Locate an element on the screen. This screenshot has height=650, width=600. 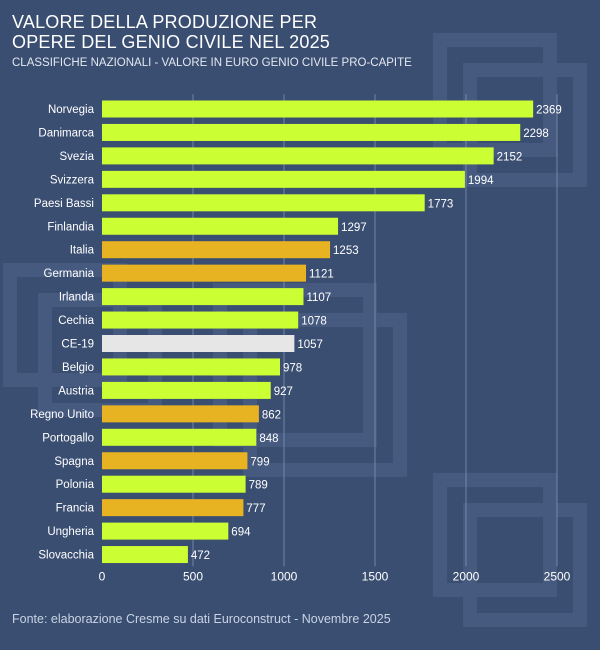
data-label: 1297 is located at coordinates (354, 228).